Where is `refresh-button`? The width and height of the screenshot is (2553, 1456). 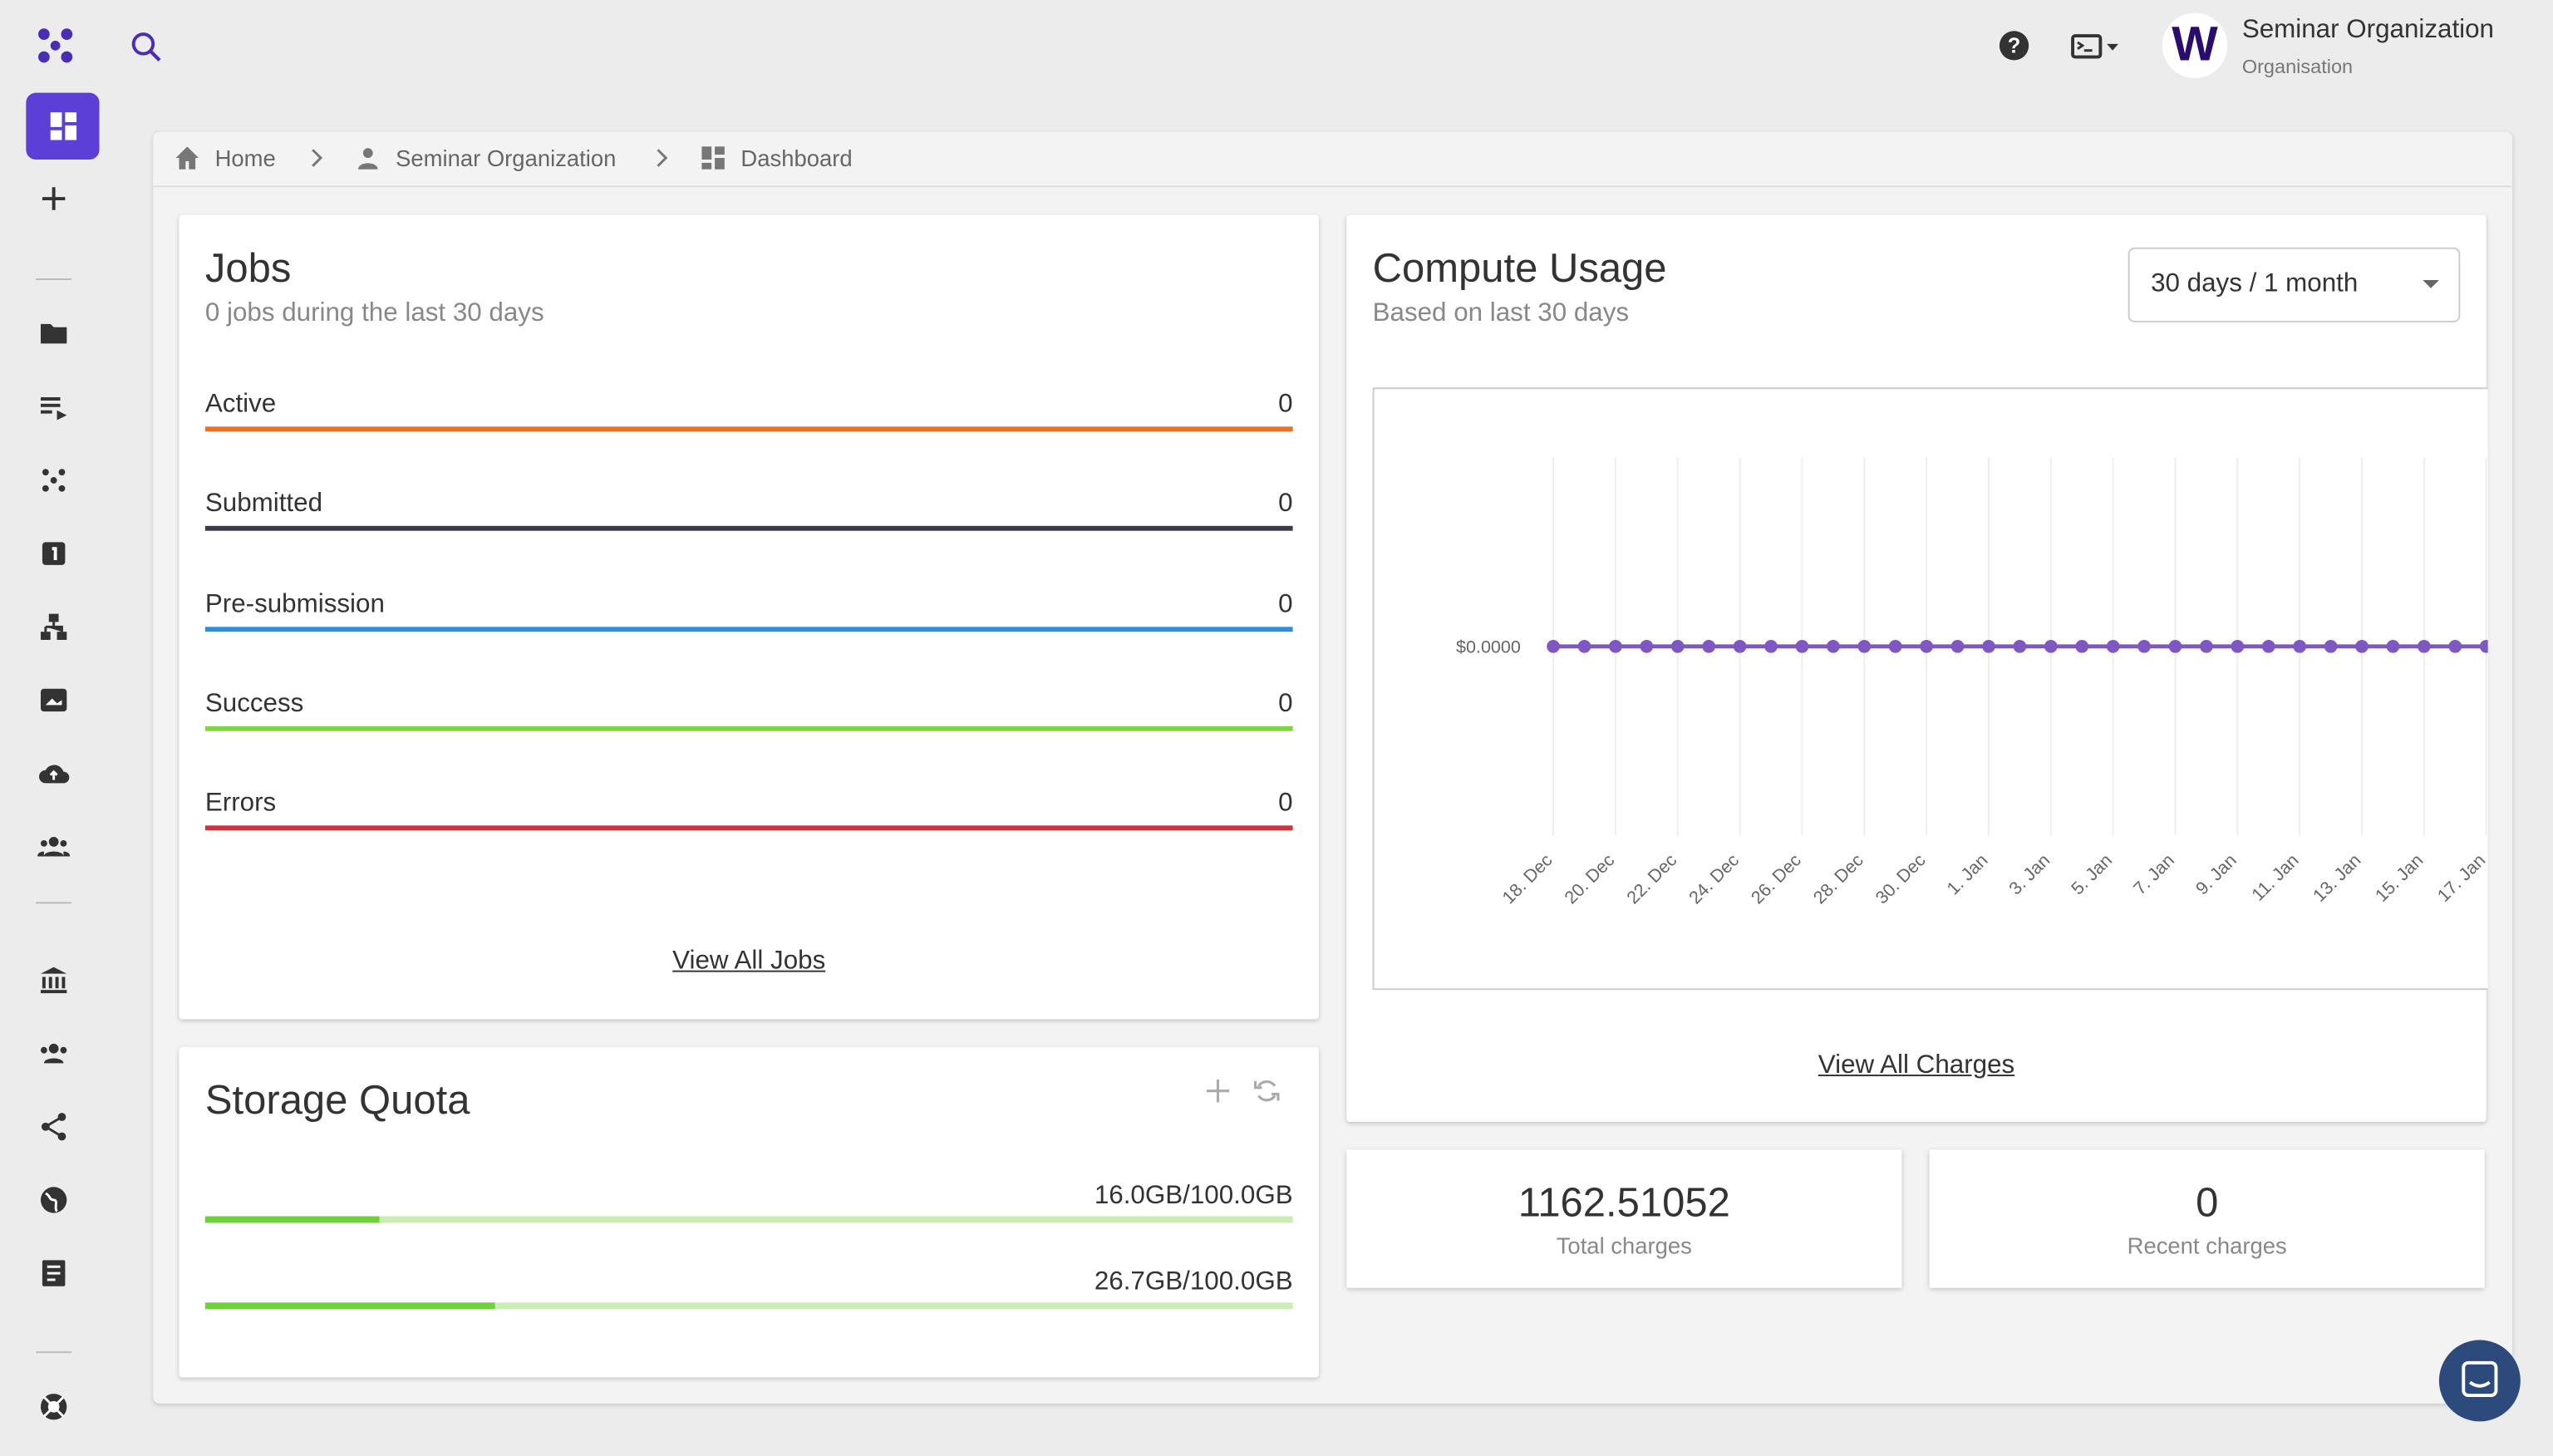
refresh-button is located at coordinates (1267, 1091).